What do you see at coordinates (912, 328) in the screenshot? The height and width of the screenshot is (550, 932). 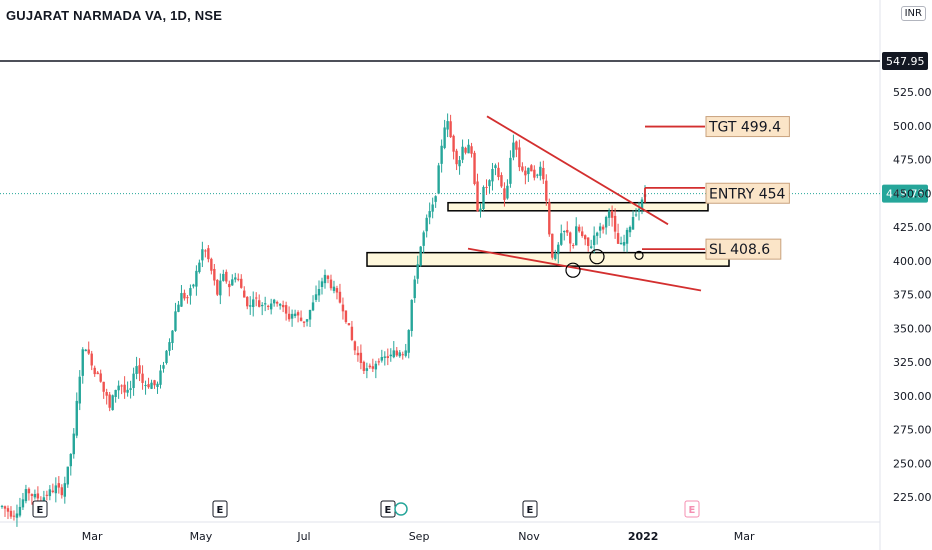 I see `y-tick-label: 350.00` at bounding box center [912, 328].